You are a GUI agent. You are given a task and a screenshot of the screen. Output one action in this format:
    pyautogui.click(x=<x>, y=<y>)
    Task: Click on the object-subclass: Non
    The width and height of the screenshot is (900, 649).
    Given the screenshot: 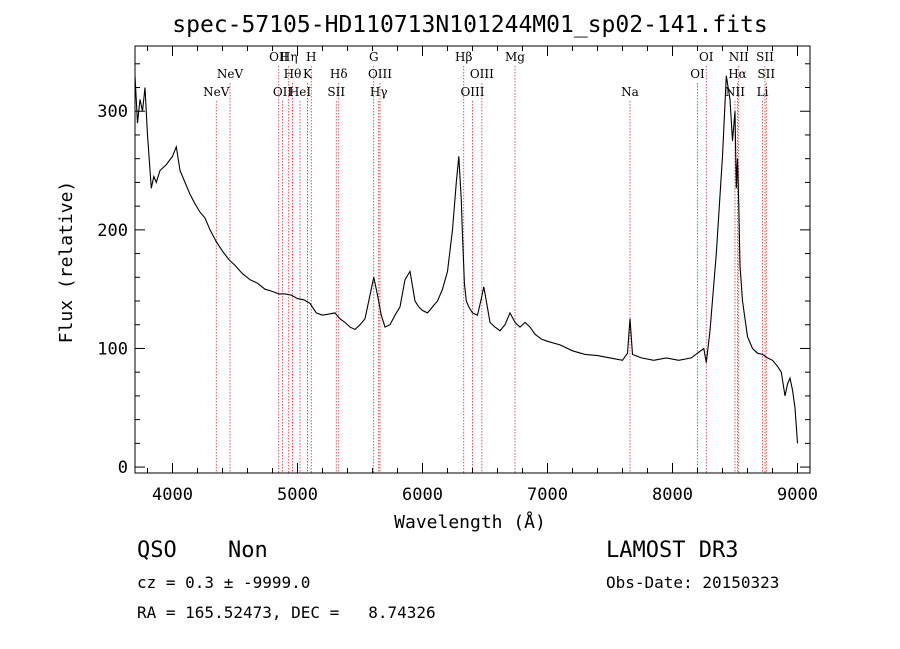 What is the action you would take?
    pyautogui.click(x=248, y=550)
    